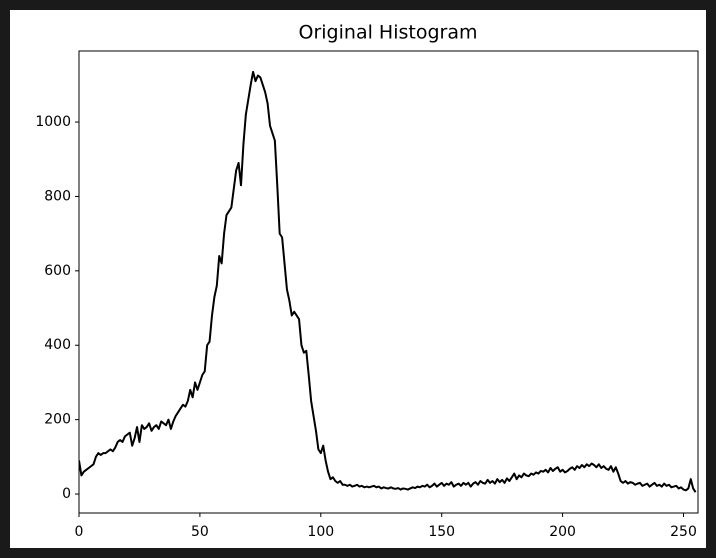 Image resolution: width=716 pixels, height=558 pixels. Describe the element at coordinates (57, 345) in the screenshot. I see `y-tick-label: 400` at that location.